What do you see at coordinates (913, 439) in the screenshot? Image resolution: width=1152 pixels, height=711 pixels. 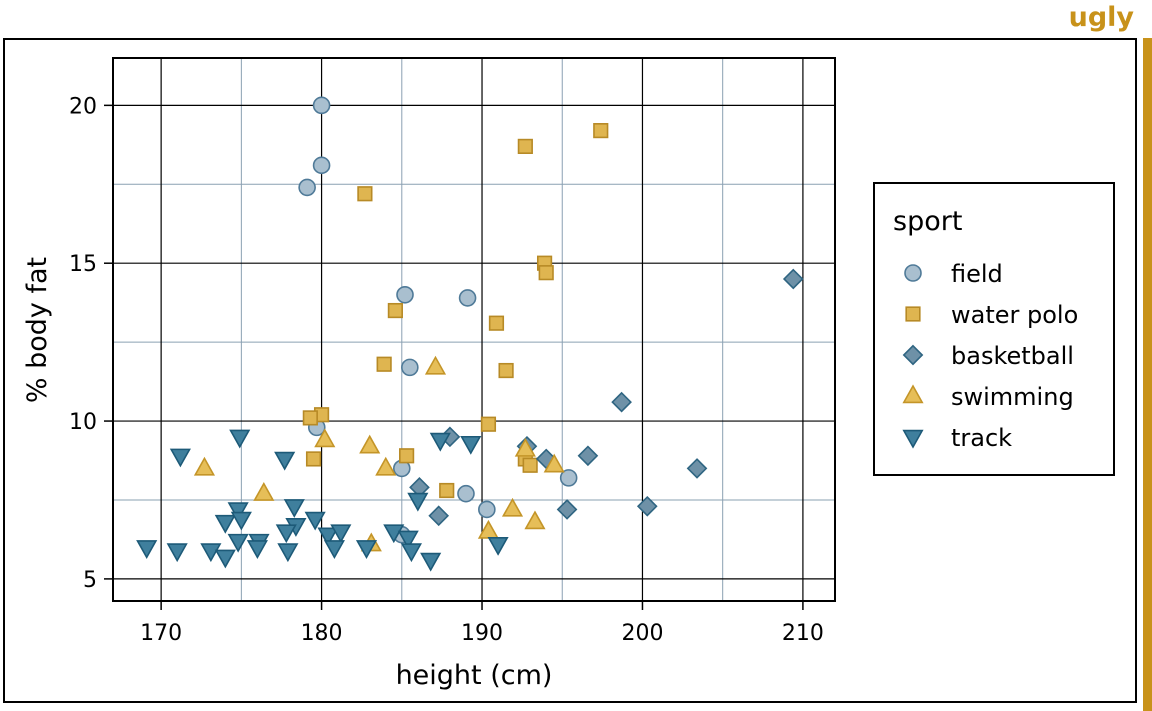 I see `legend-marker-track` at bounding box center [913, 439].